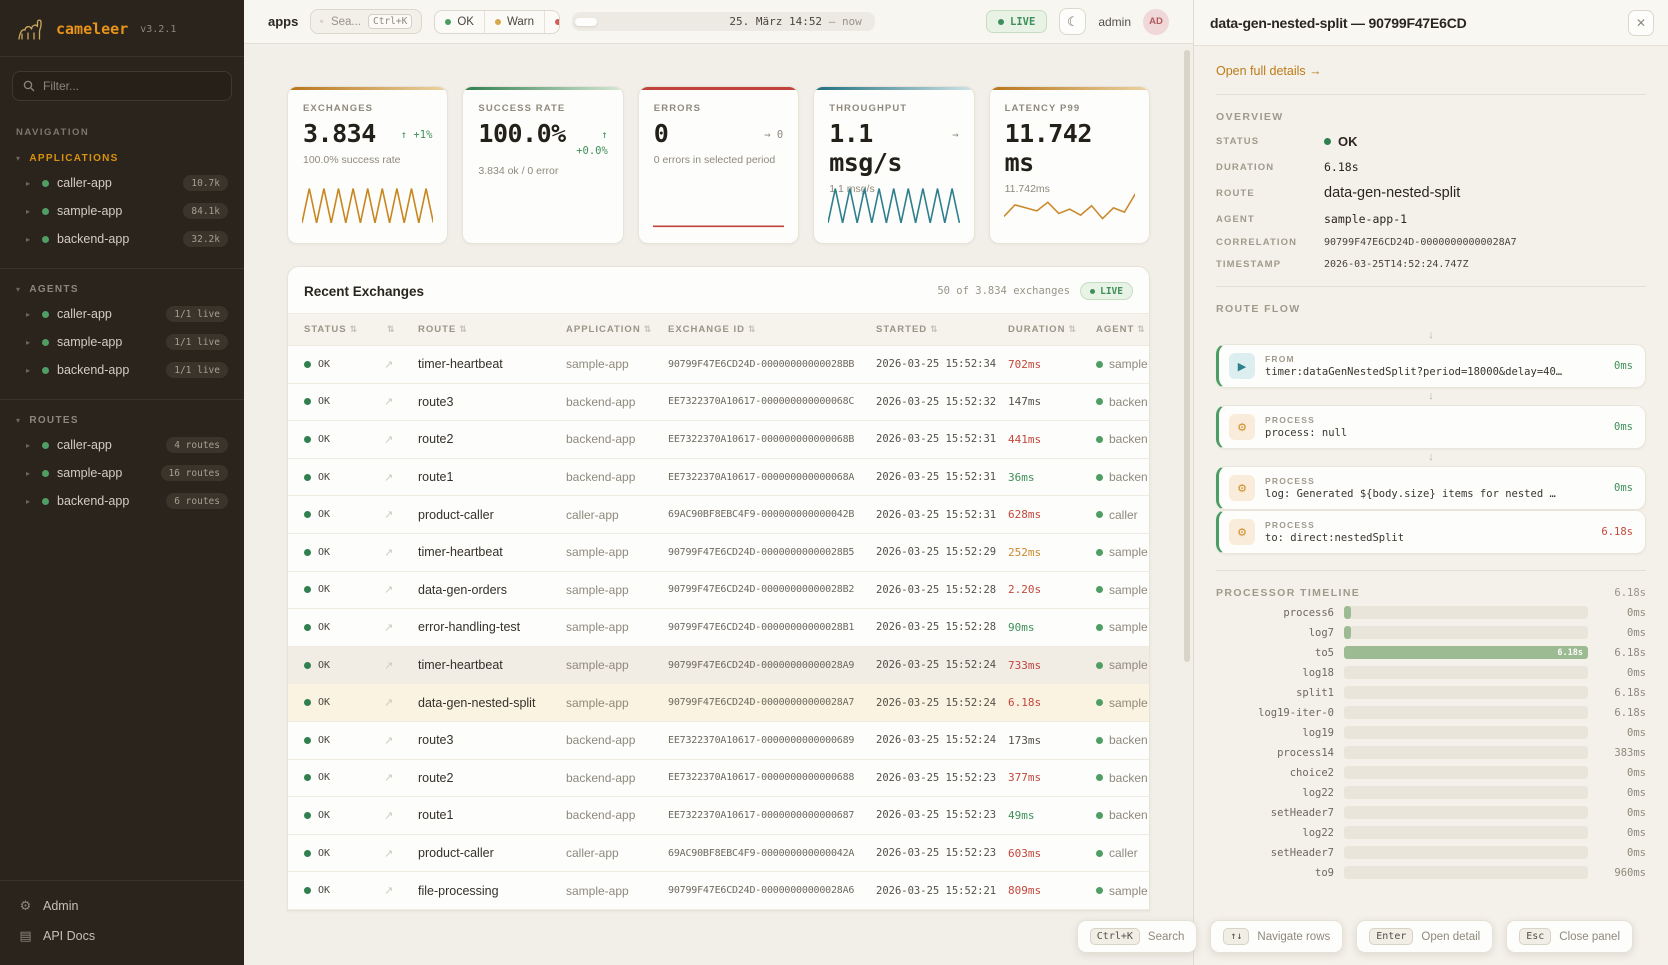 This screenshot has height=965, width=1668. I want to click on sidebar-item: ▸ backend-app 32.2k, so click(122, 239).